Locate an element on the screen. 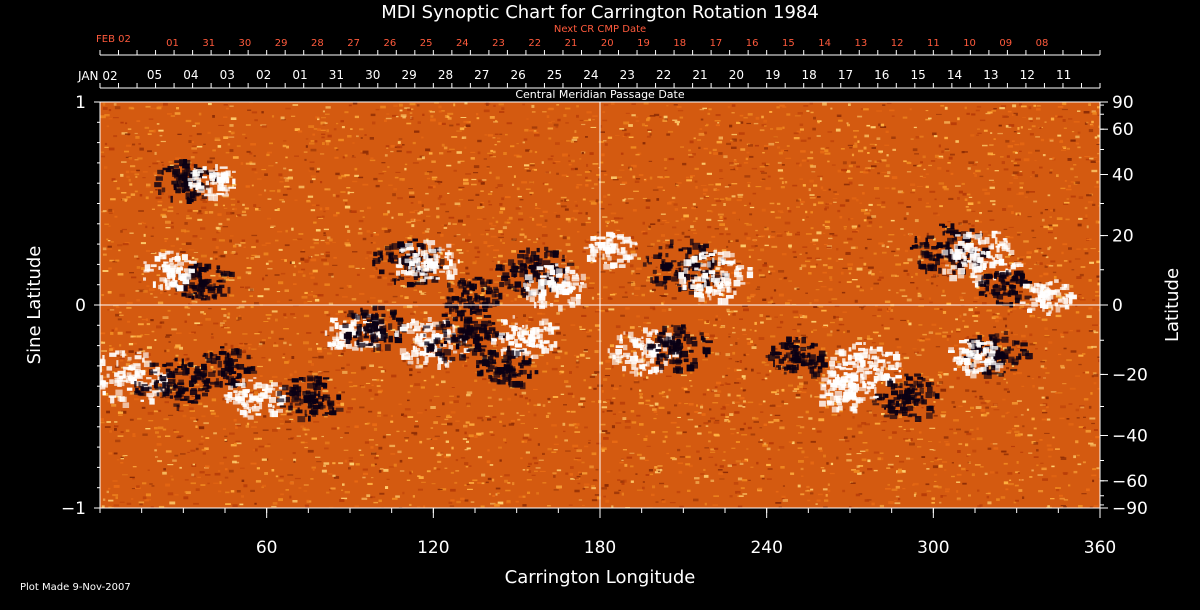  cmp-date: 13 is located at coordinates (990, 75).